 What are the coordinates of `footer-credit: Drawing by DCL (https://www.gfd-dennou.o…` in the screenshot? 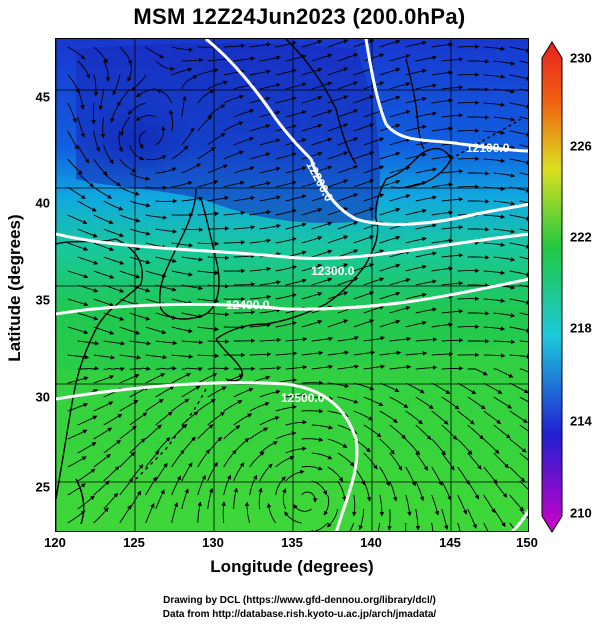 It's located at (299, 600).